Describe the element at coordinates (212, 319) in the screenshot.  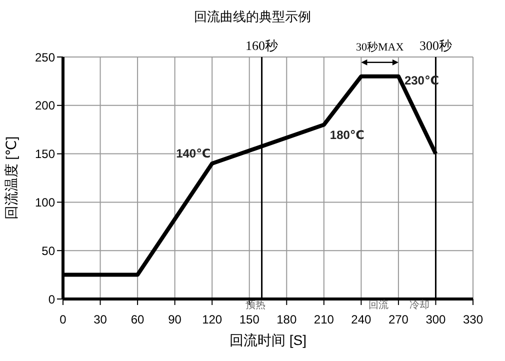
I see `x-tick-label: 120` at that location.